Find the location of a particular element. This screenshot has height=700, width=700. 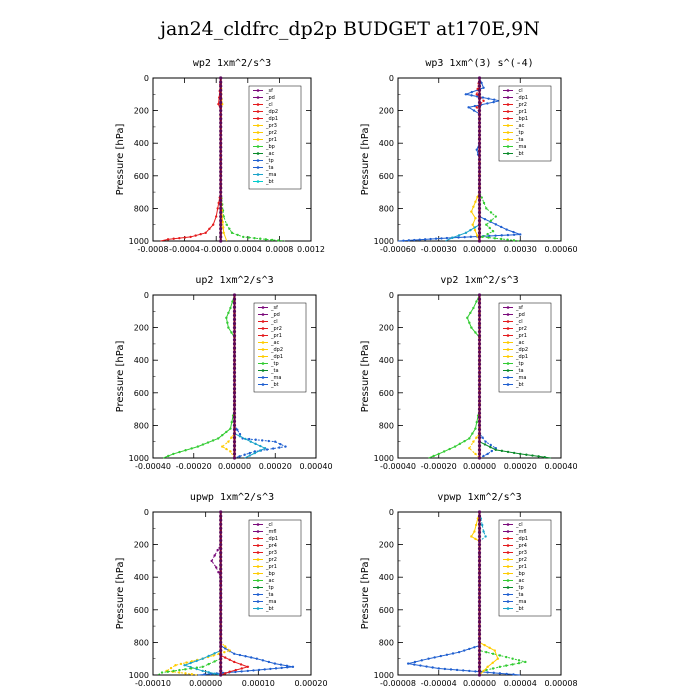

legend-entry: _tp is located at coordinates (269, 161).